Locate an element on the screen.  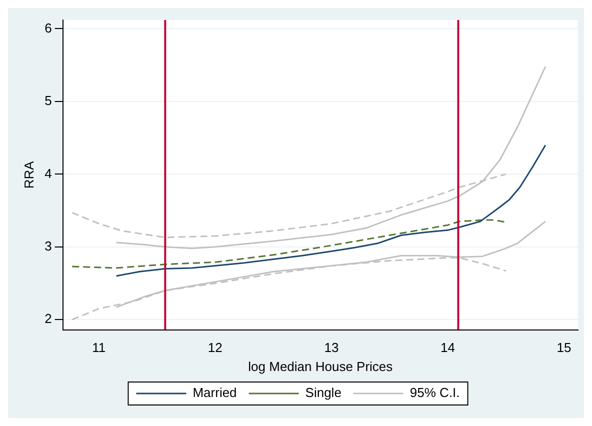
y-tick-label: 3 is located at coordinates (48, 246).